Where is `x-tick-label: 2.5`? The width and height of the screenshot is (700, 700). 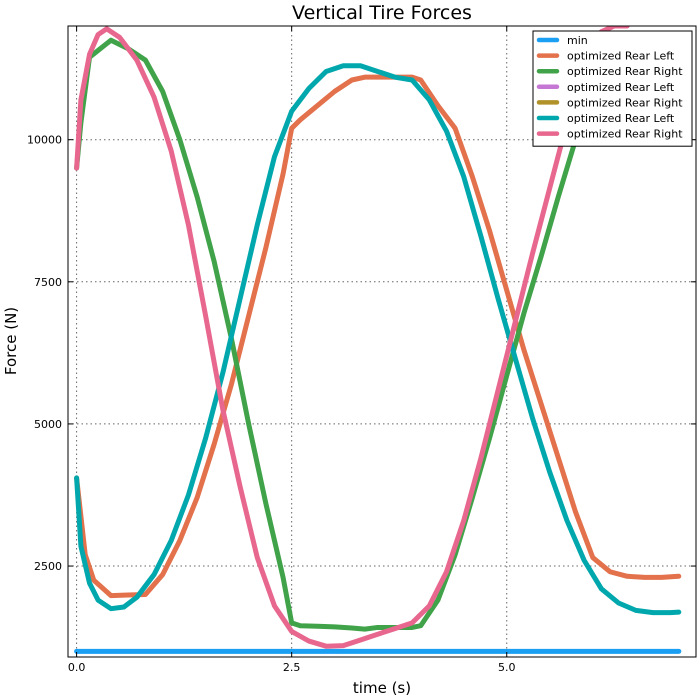 x-tick-label: 2.5 is located at coordinates (292, 667).